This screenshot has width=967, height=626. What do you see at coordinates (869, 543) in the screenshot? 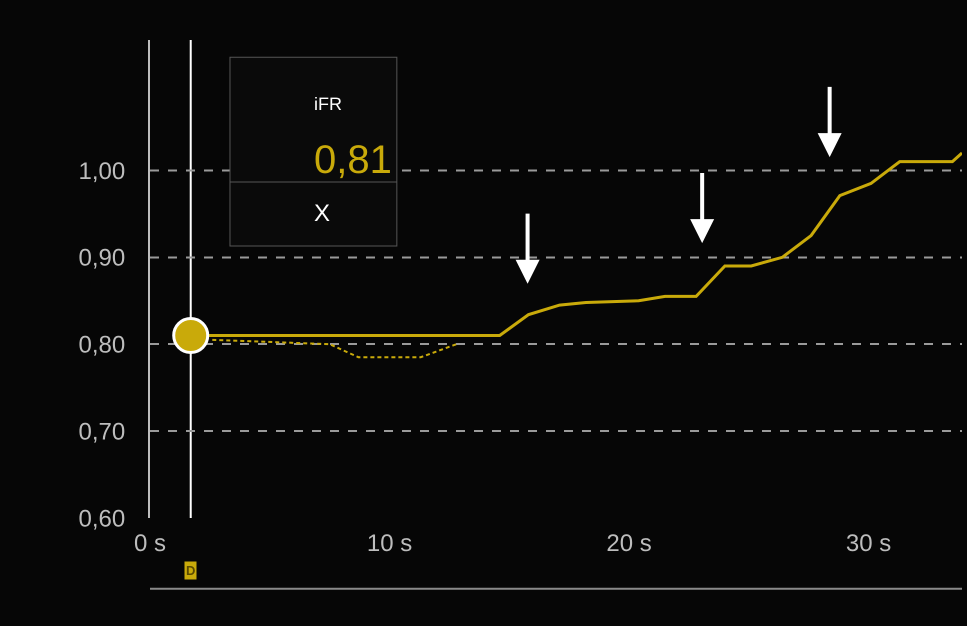
I see `x-tick-label: 30 s` at bounding box center [869, 543].